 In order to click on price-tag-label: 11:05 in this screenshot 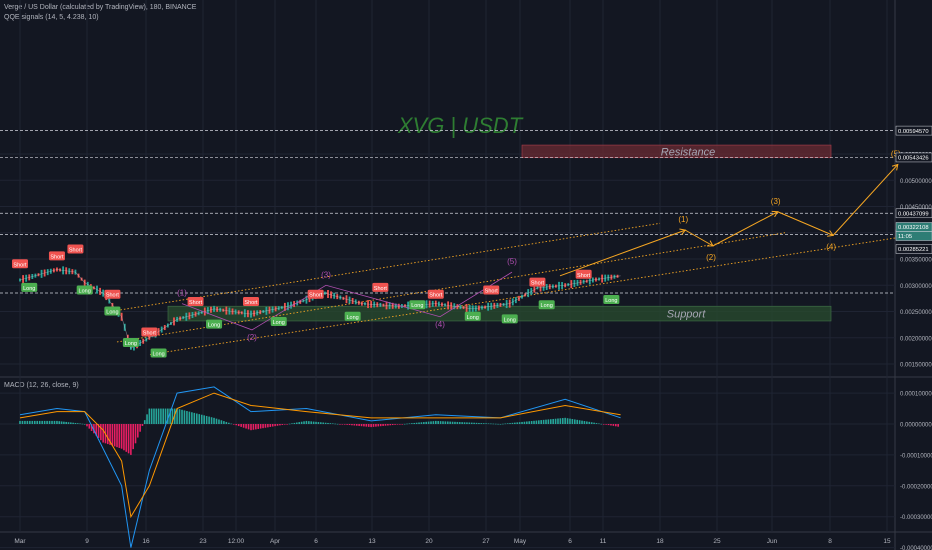, I will do `click(905, 237)`.